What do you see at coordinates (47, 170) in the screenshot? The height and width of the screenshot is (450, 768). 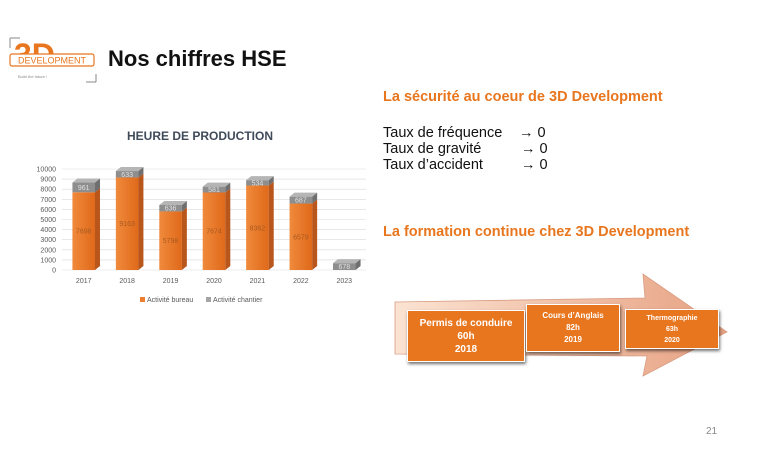 I see `y-tick-label: 10000` at bounding box center [47, 170].